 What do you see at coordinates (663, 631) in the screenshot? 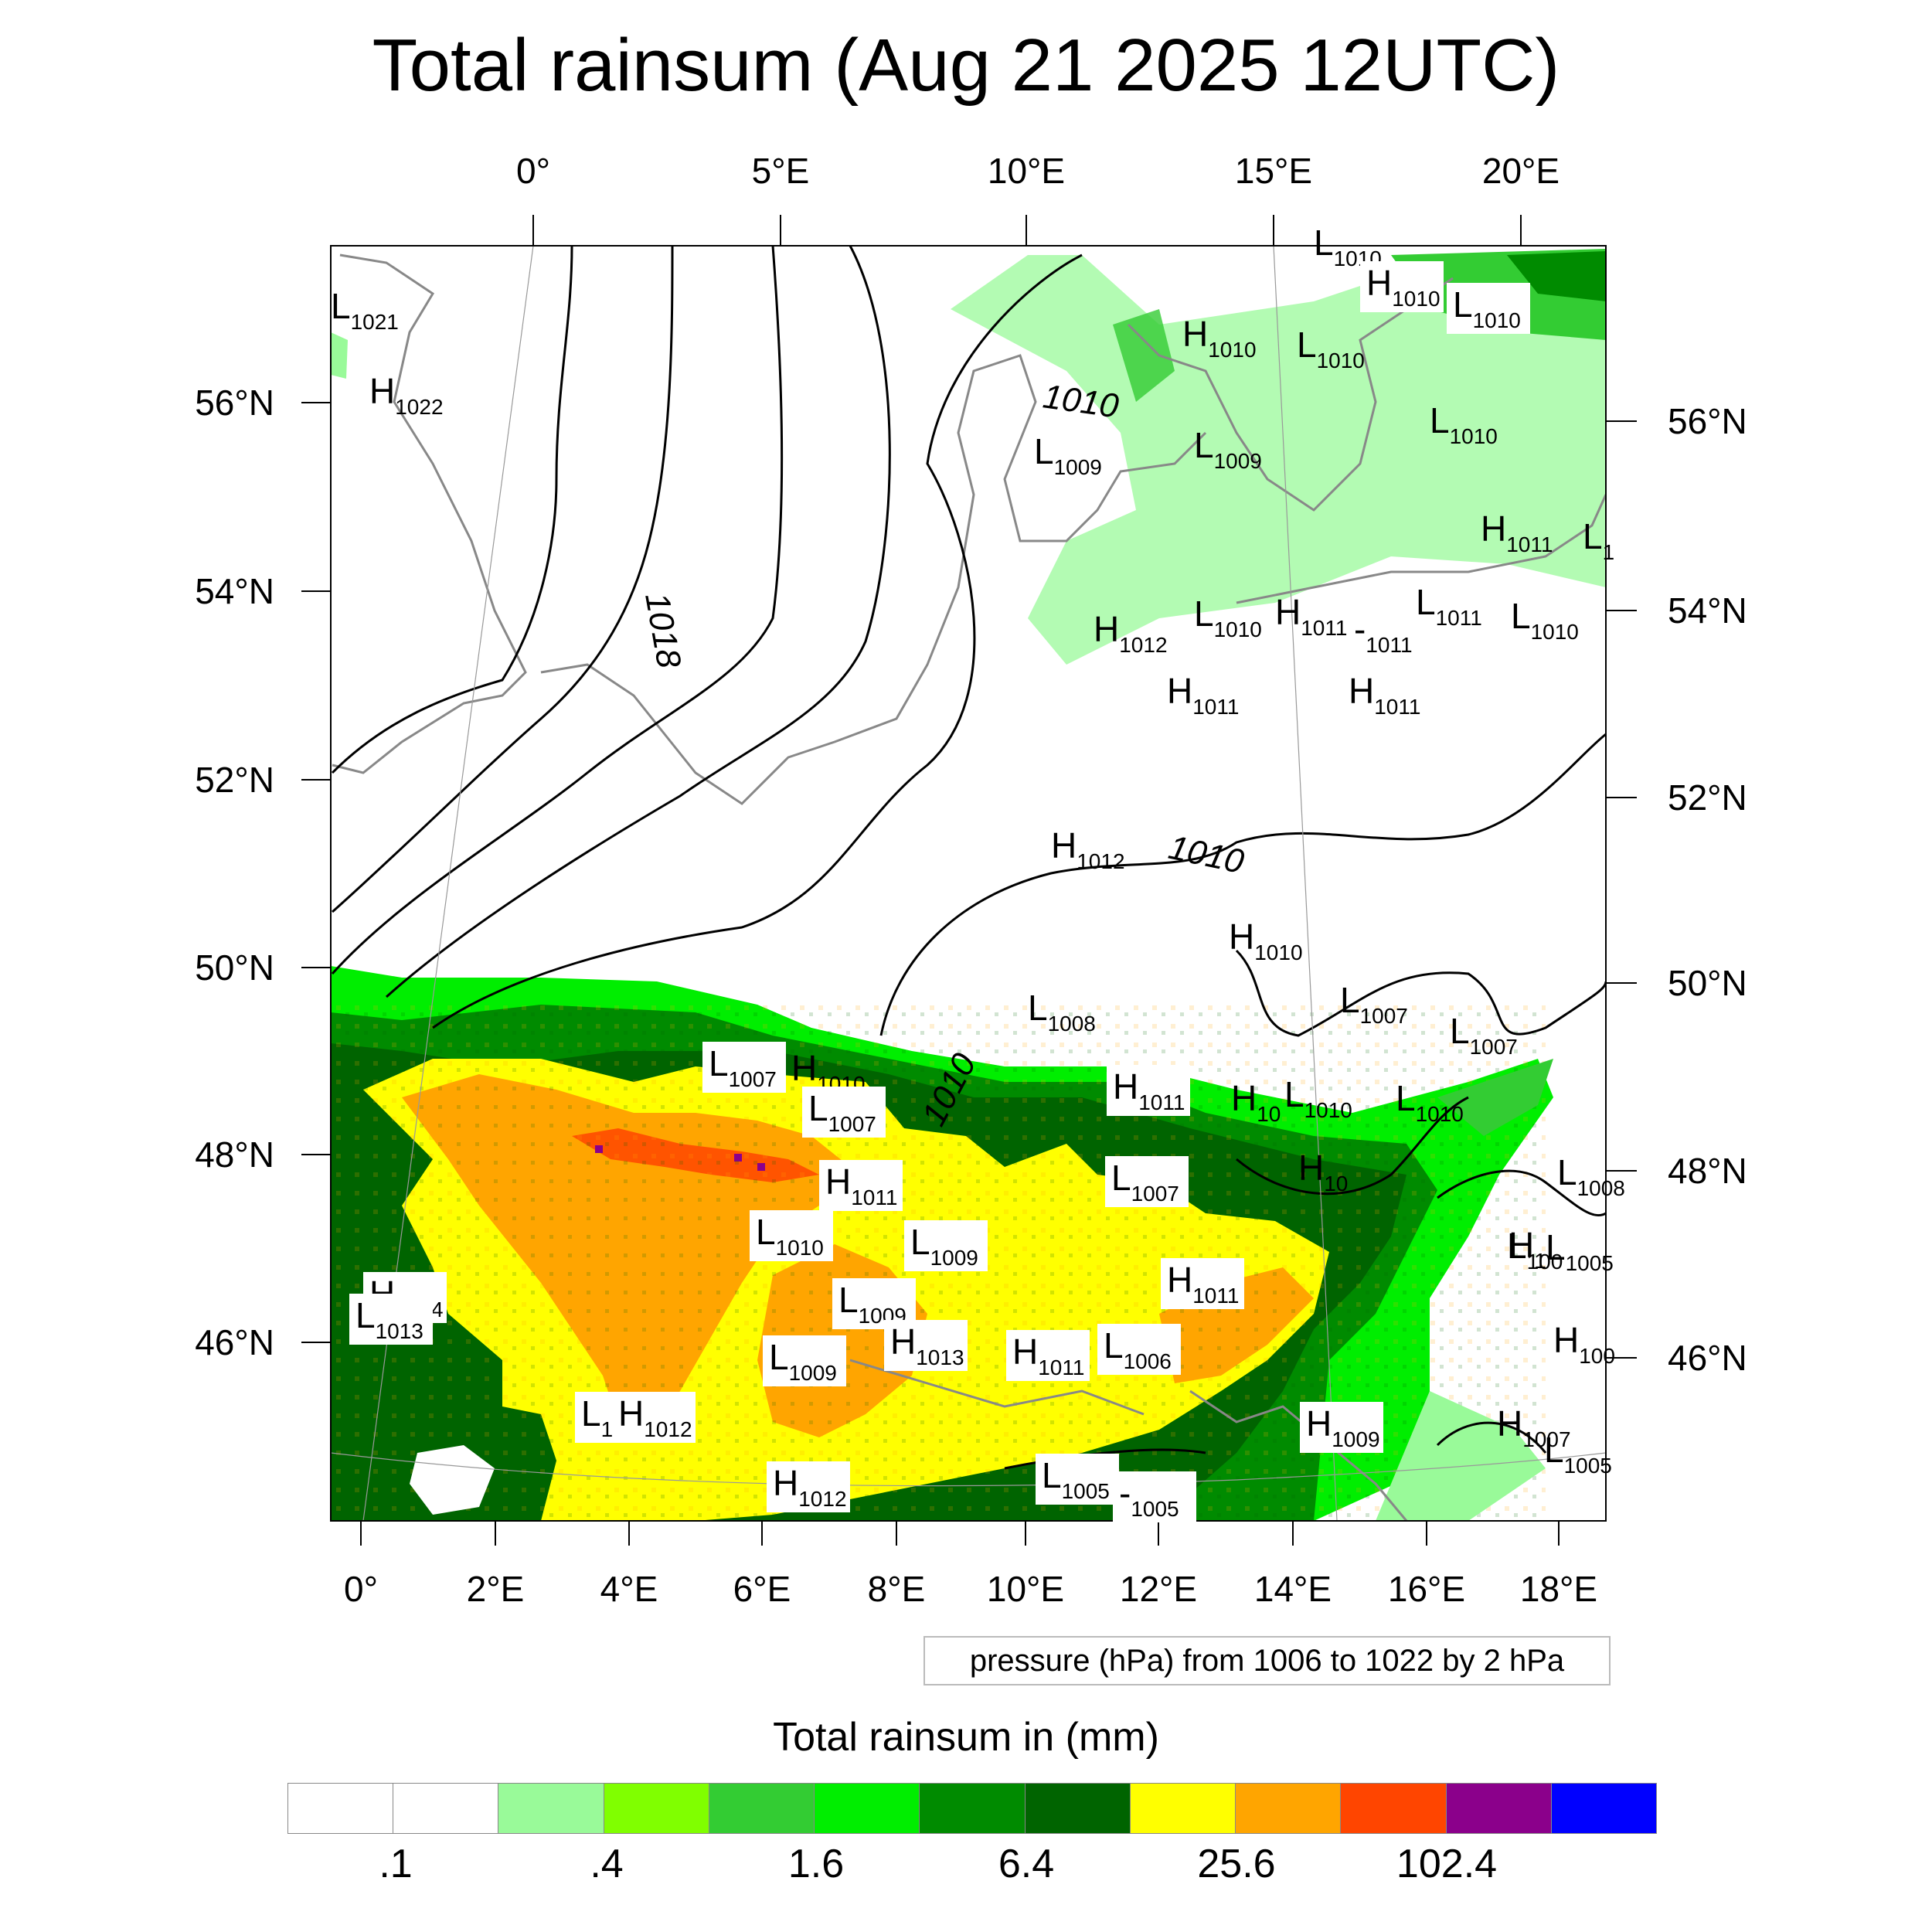
I see `isobar-label: 1018` at bounding box center [663, 631].